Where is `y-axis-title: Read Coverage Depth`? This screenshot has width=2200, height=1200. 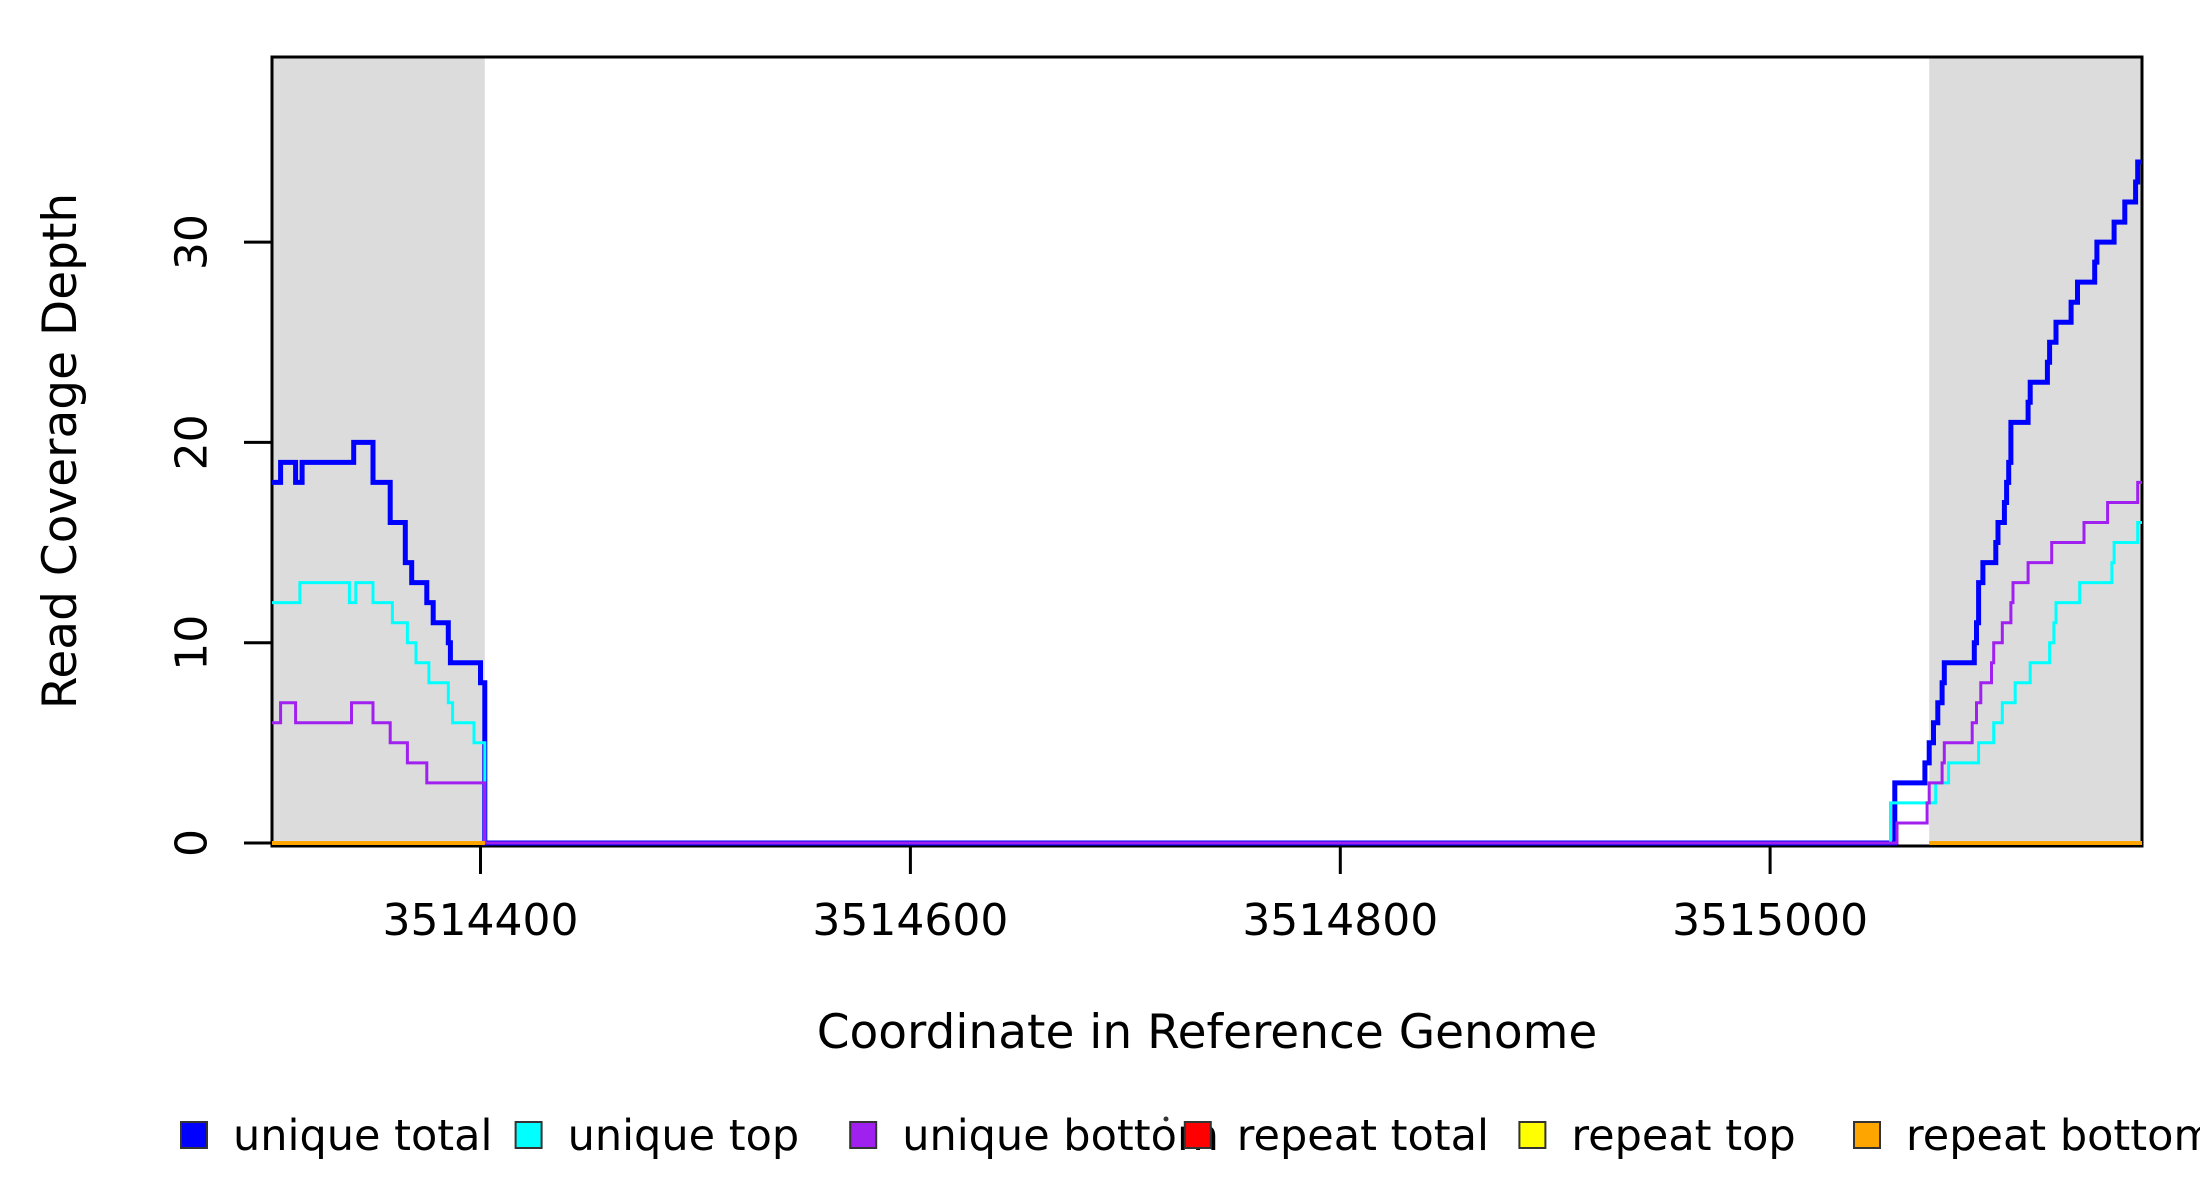 y-axis-title: Read Coverage Depth is located at coordinates (60, 451).